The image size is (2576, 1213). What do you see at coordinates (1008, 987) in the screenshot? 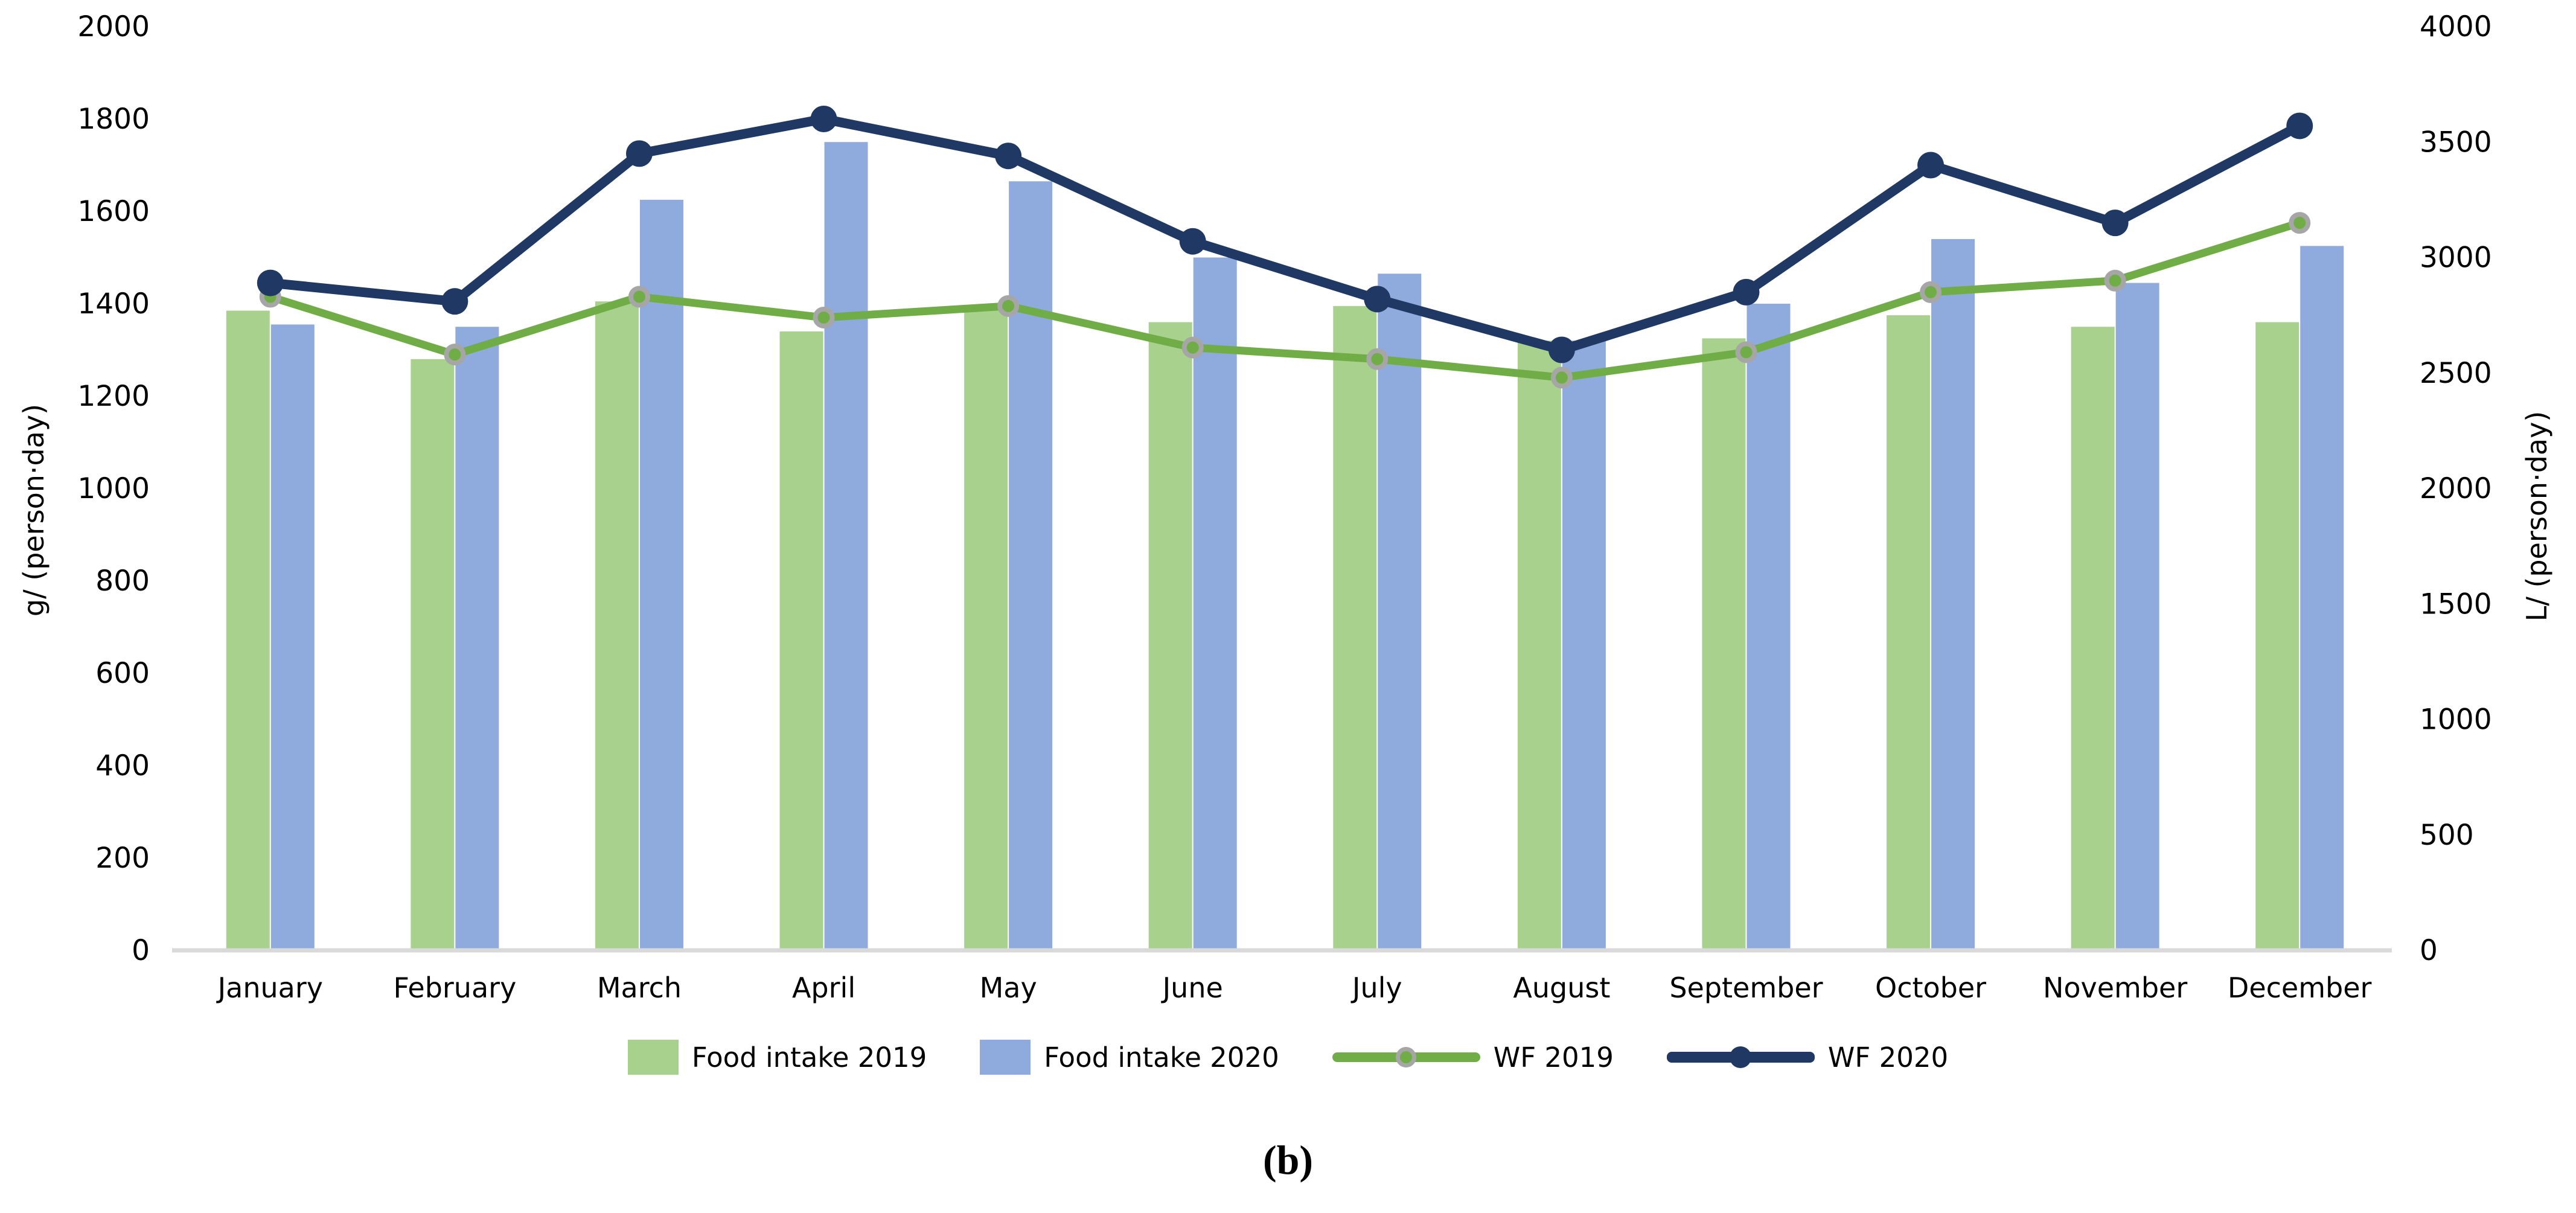
I see `month-label-may: May` at bounding box center [1008, 987].